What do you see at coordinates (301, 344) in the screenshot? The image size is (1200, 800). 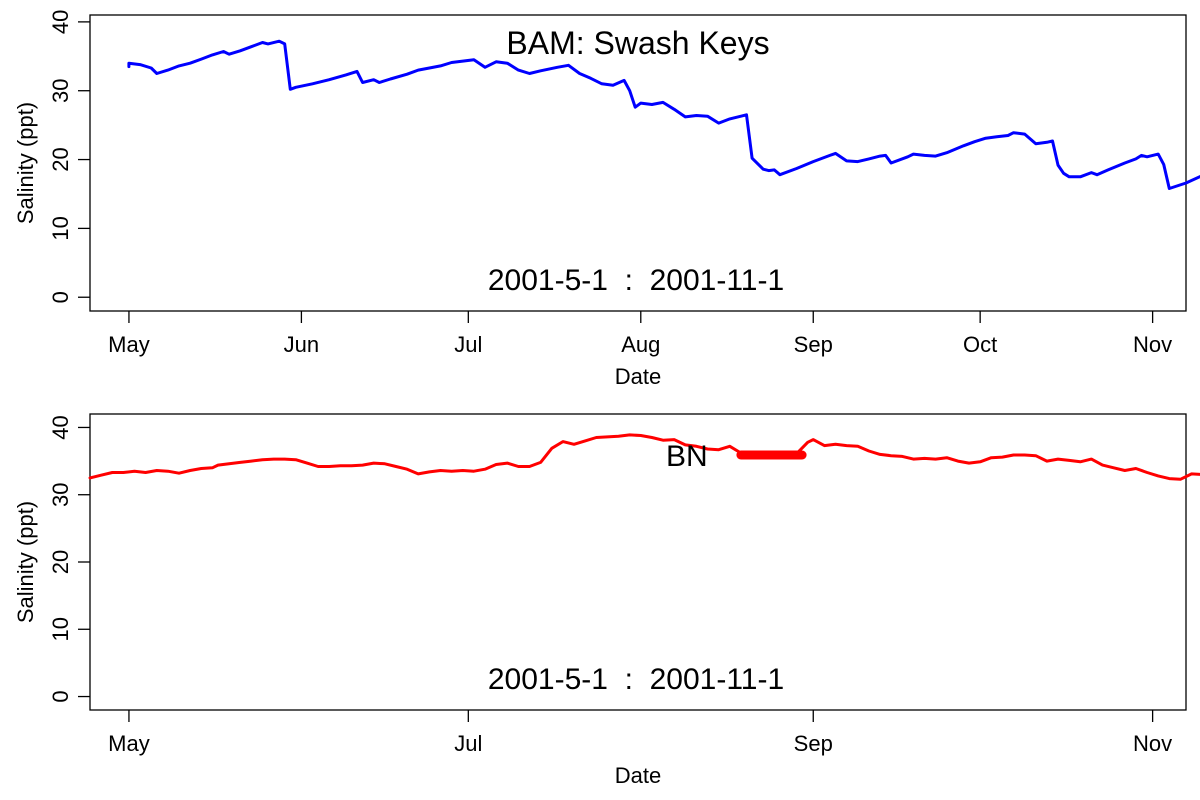 I see `x-tick-label: Jun` at bounding box center [301, 344].